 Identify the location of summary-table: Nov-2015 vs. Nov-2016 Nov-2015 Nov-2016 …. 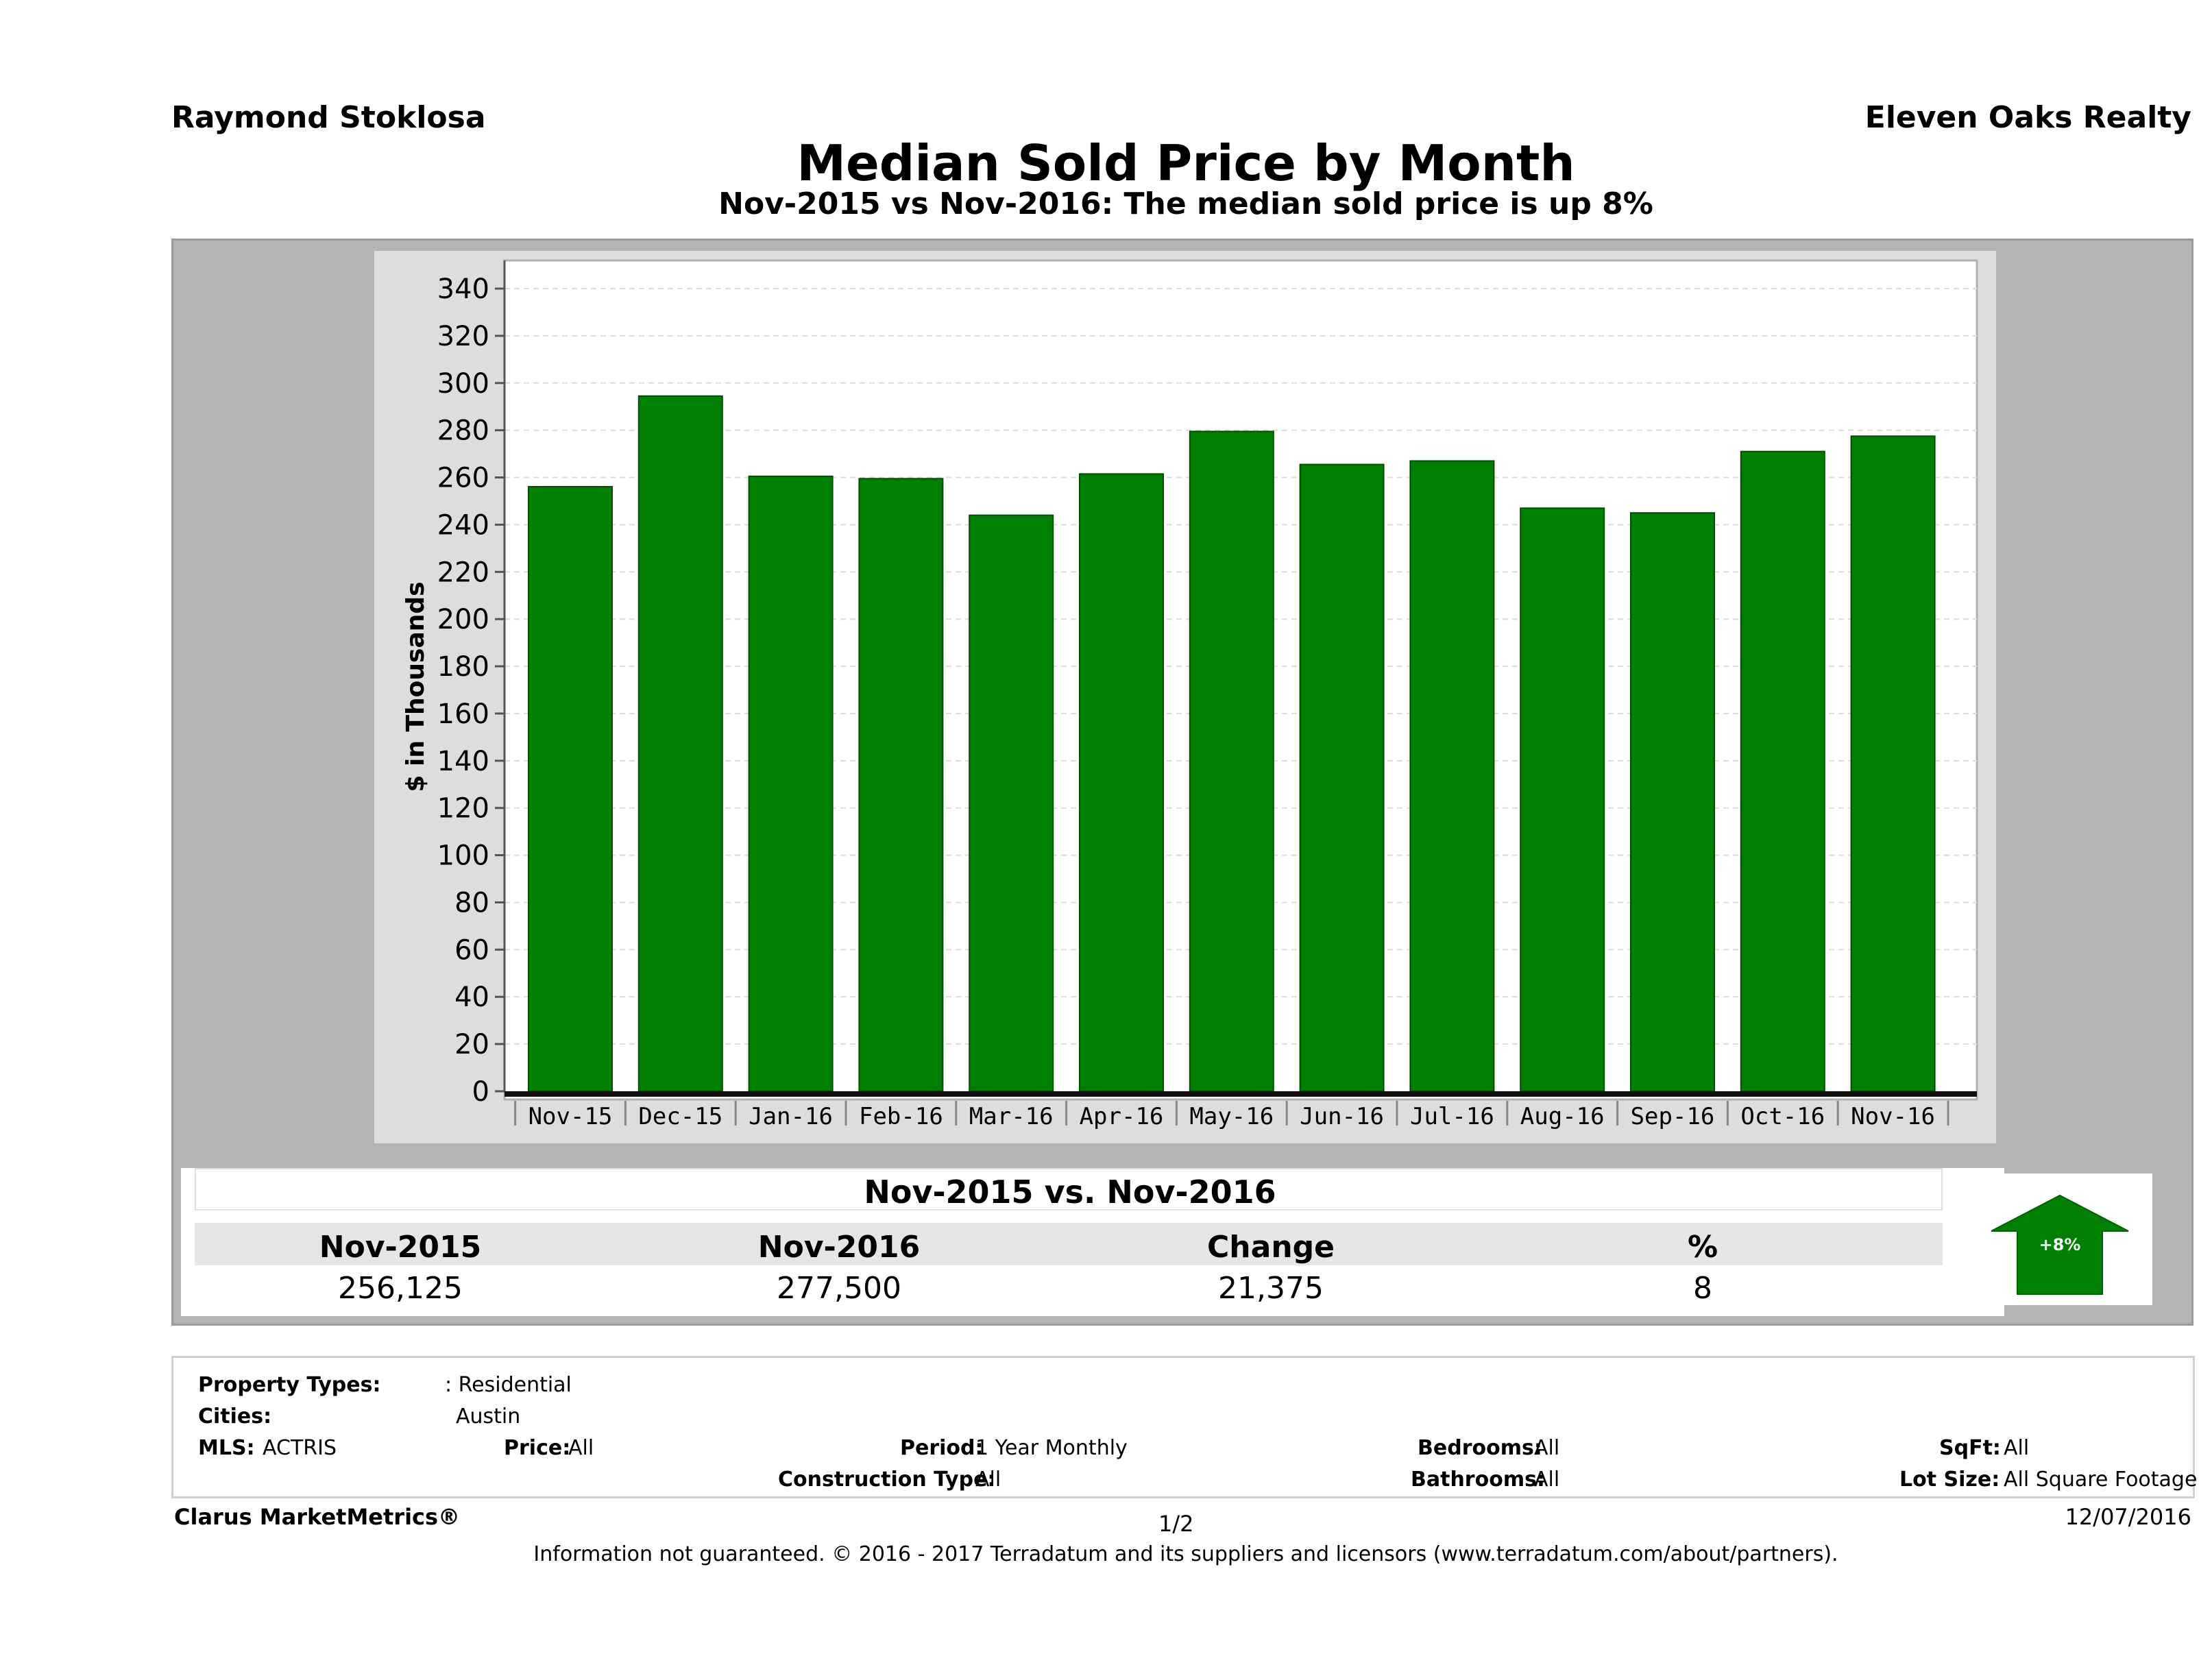
(1092, 1242).